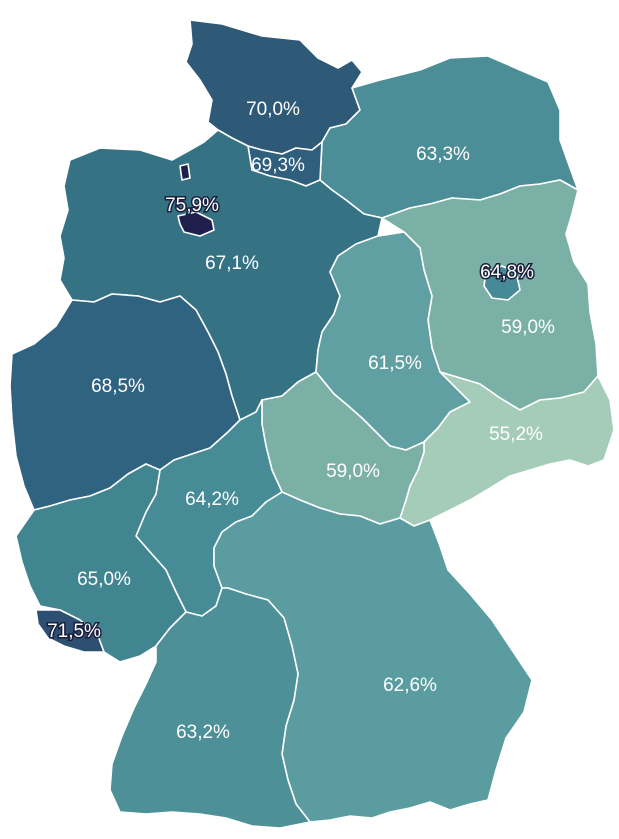  What do you see at coordinates (273, 109) in the screenshot?
I see `state-label-schleswig-holstein: 70,0%` at bounding box center [273, 109].